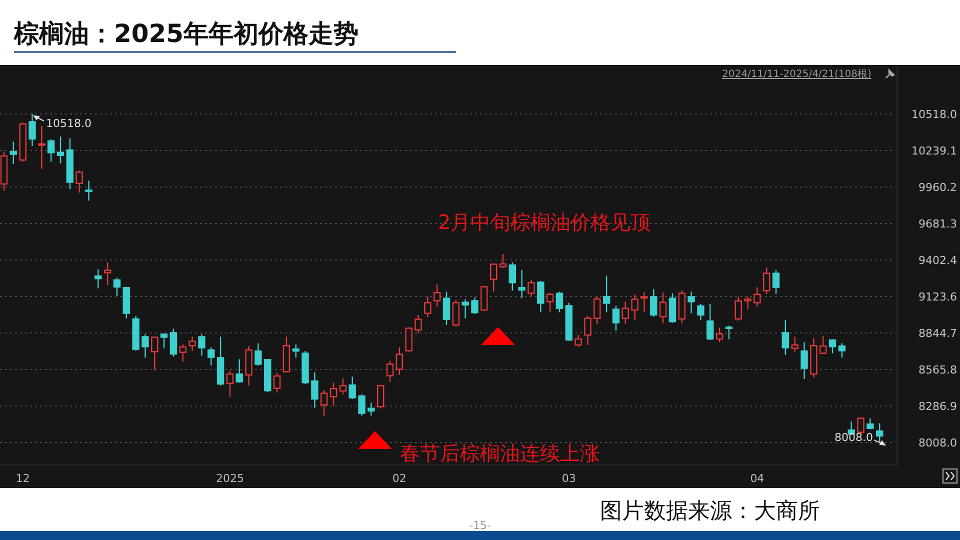 The width and height of the screenshot is (960, 540). Describe the element at coordinates (69, 123) in the screenshot. I see `annotation: 10518.0` at that location.